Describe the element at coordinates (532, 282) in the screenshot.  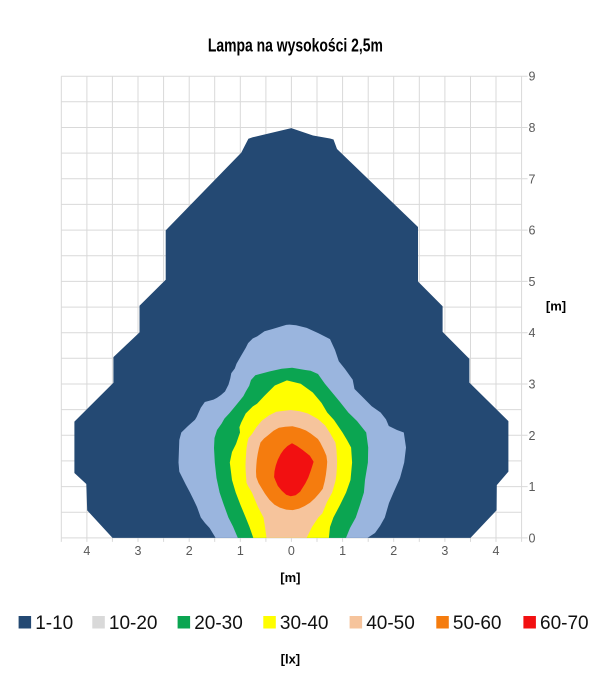
I see `svg-text: 5` at that location.